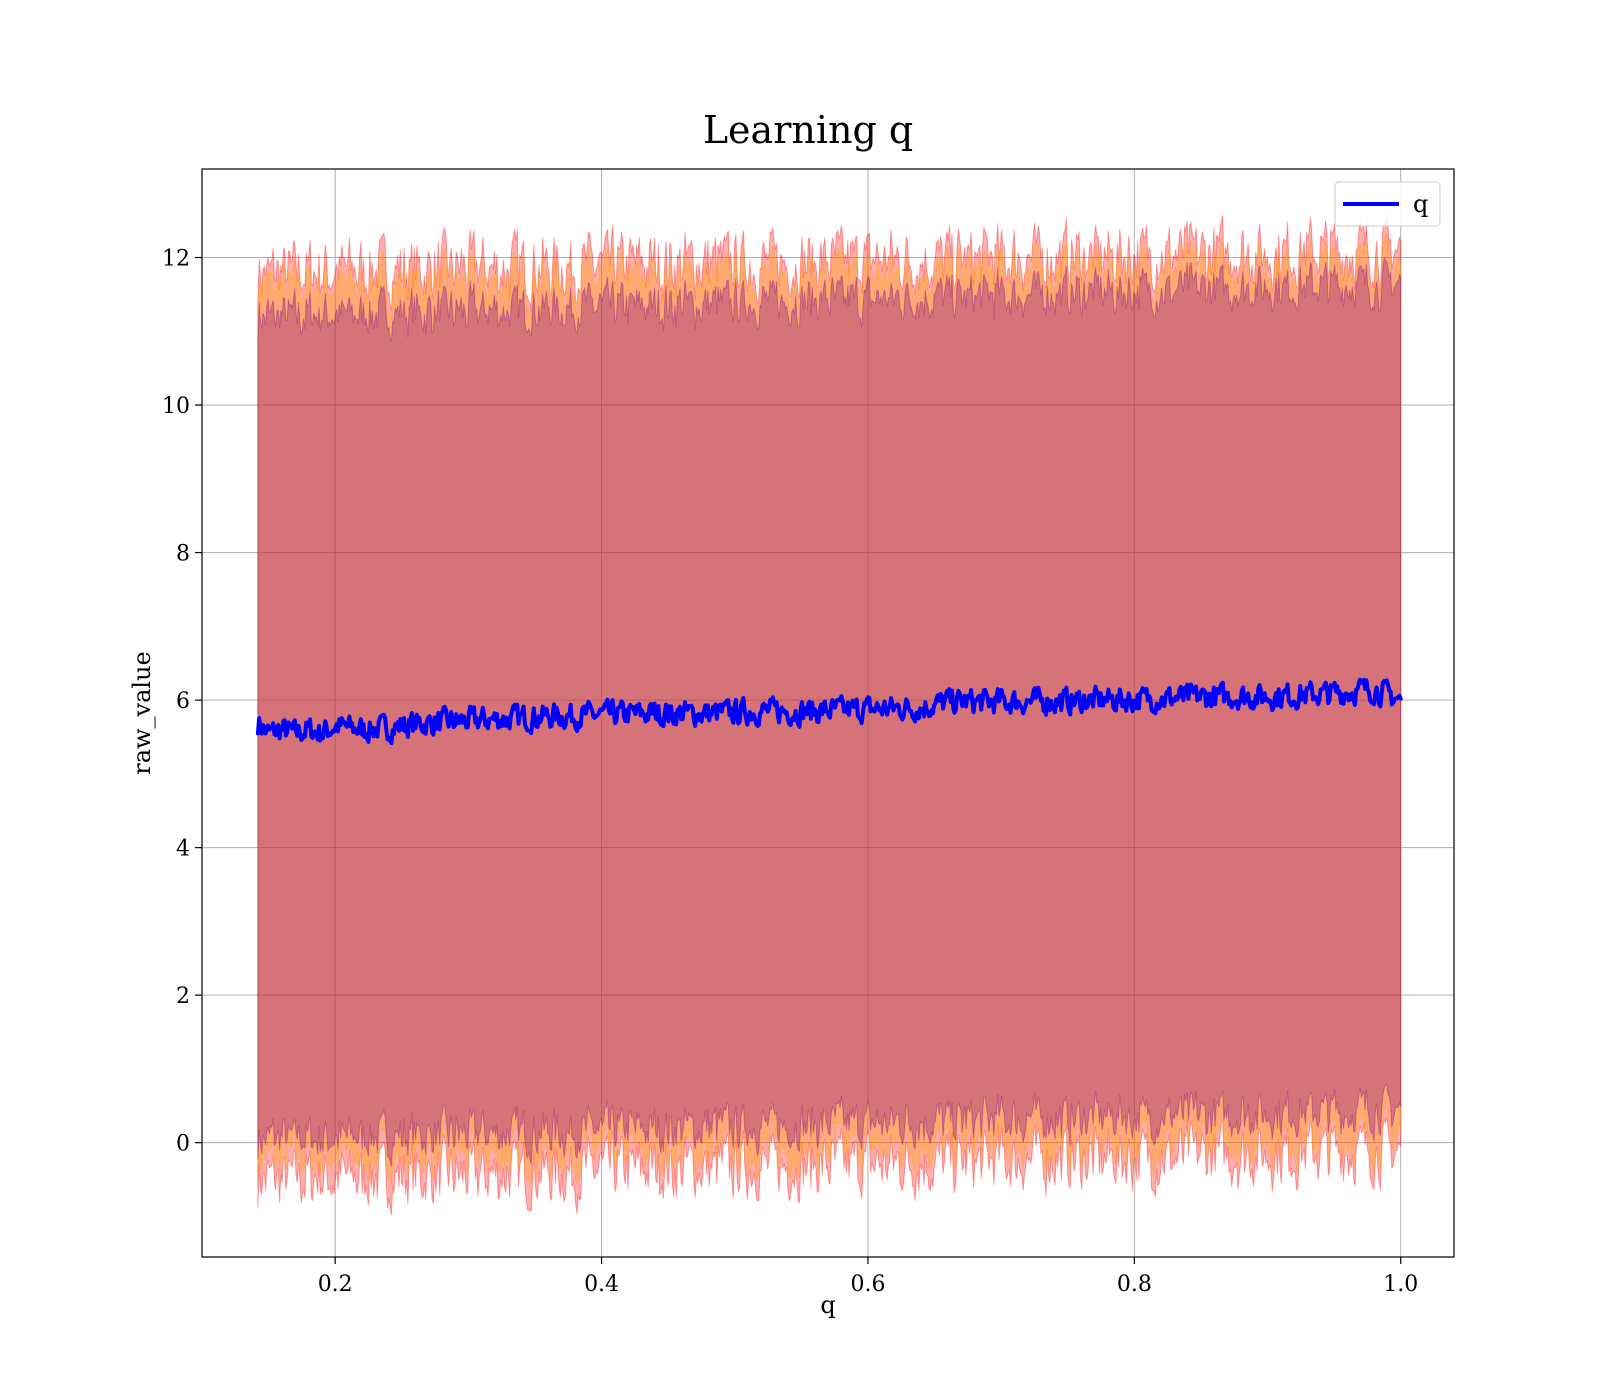 The width and height of the screenshot is (1600, 1400). I want to click on y-tick-label: 0, so click(183, 1144).